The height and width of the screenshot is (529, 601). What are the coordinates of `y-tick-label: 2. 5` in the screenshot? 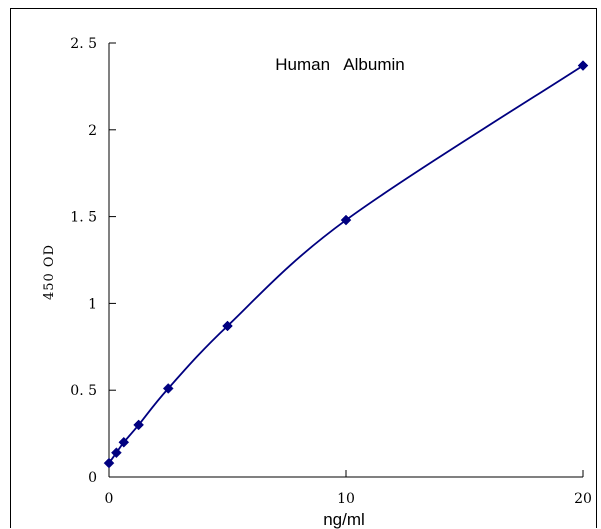 It's located at (83, 44).